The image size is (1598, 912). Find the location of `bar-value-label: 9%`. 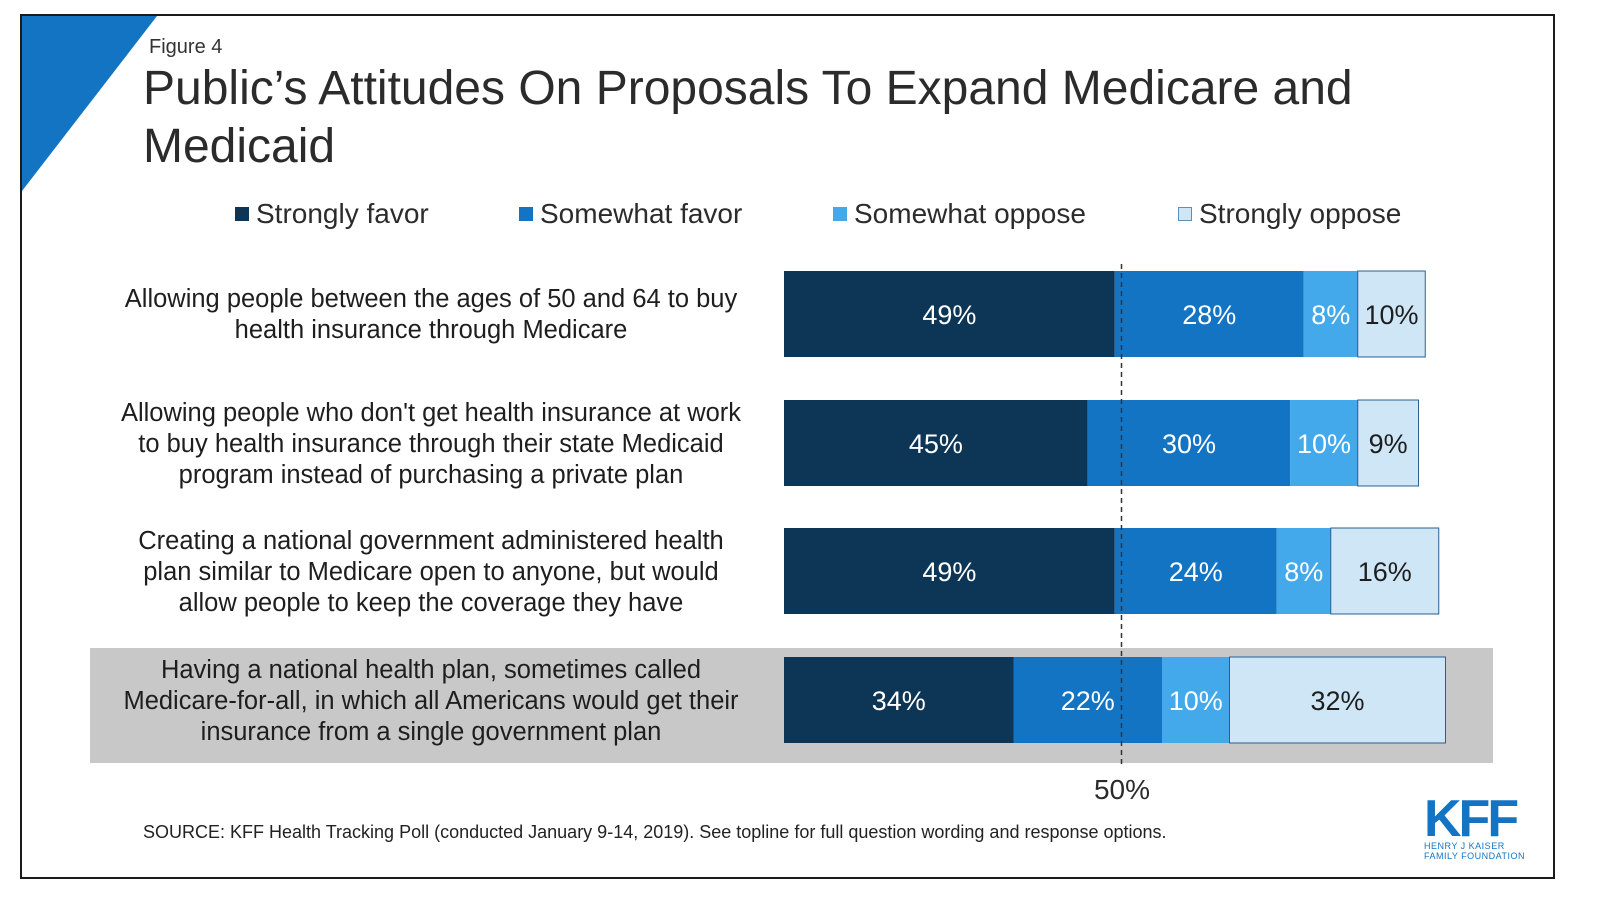

bar-value-label: 9% is located at coordinates (1388, 444).